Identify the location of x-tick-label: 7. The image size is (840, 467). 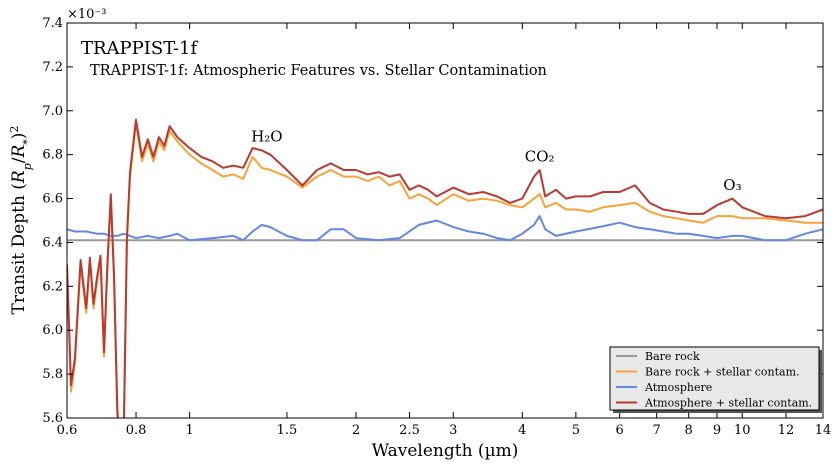
(656, 430).